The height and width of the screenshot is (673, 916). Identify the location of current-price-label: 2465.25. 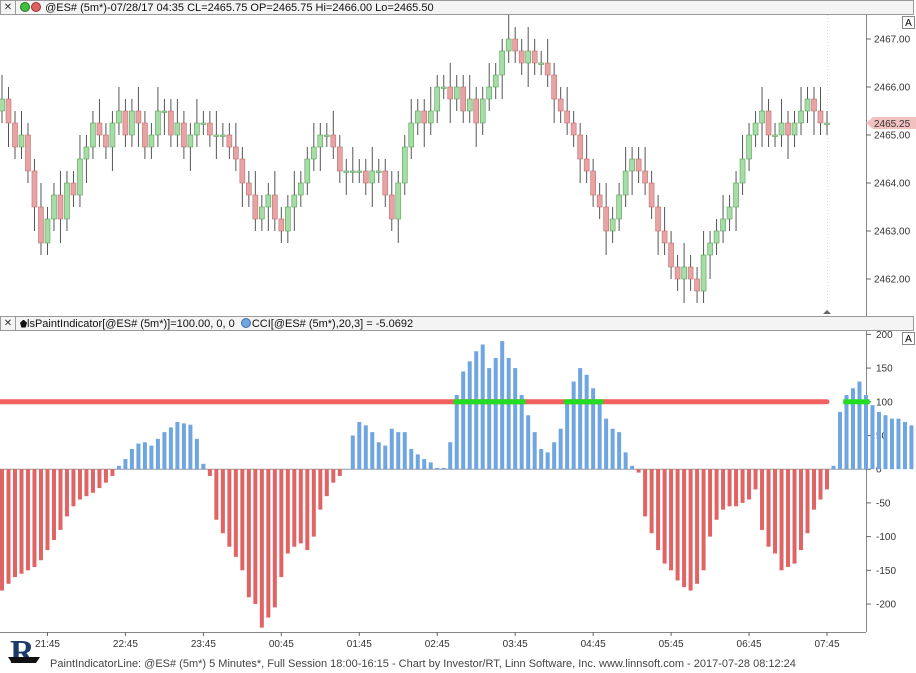
(892, 124).